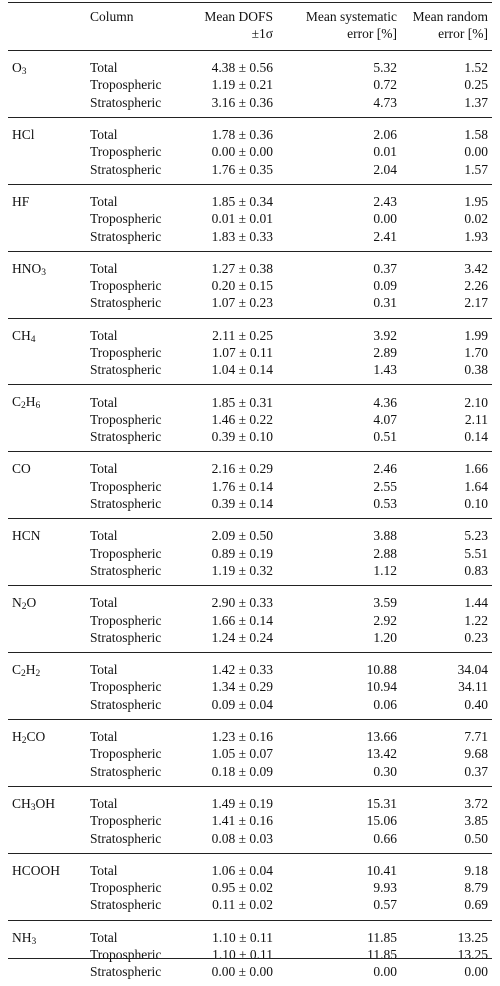 The image size is (500, 986). I want to click on random-error: 9.68, so click(476, 754).